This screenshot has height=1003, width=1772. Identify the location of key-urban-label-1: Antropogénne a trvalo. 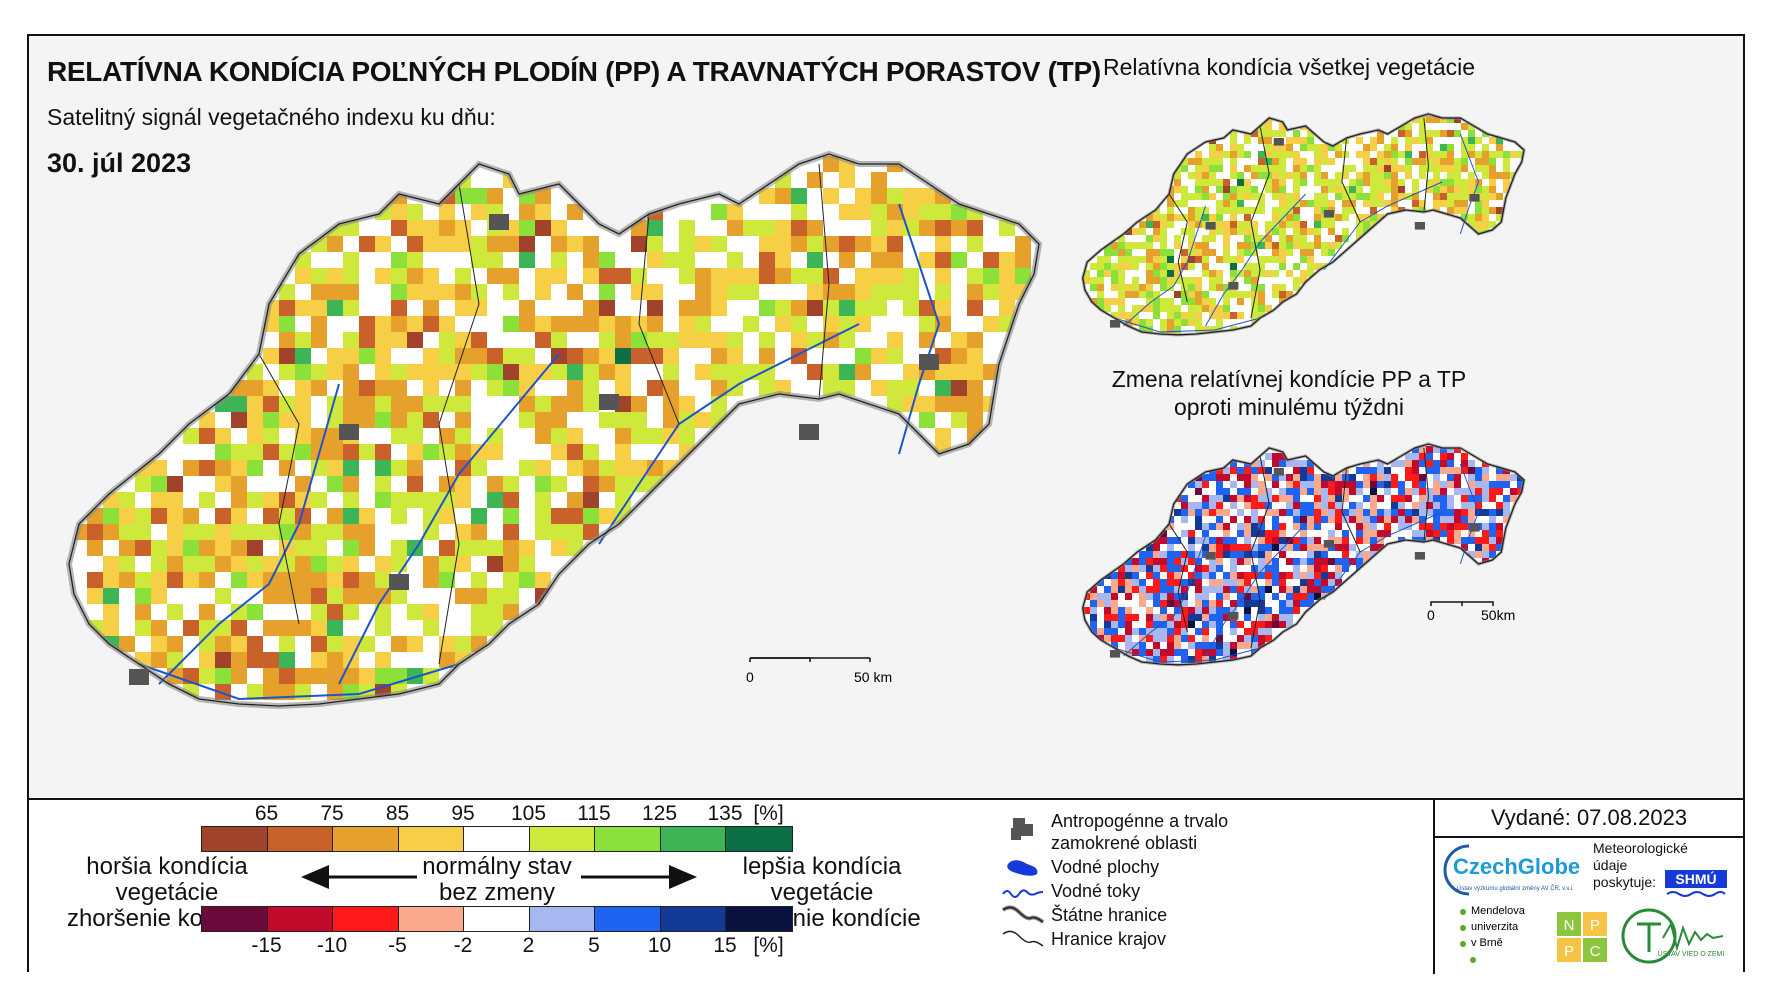
(1140, 821).